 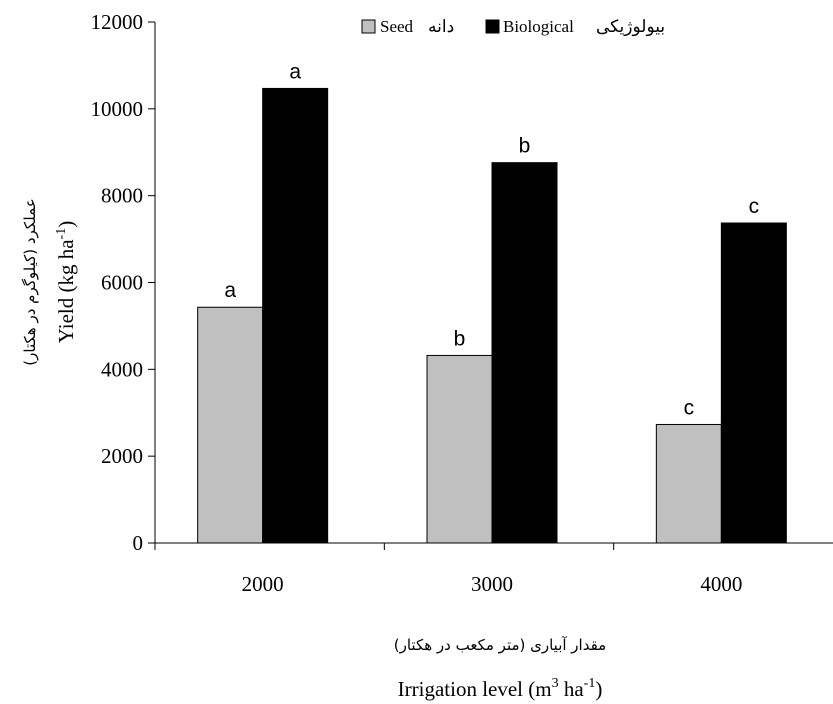 I want to click on y-axis-title-sup: -1, so click(x=61, y=234).